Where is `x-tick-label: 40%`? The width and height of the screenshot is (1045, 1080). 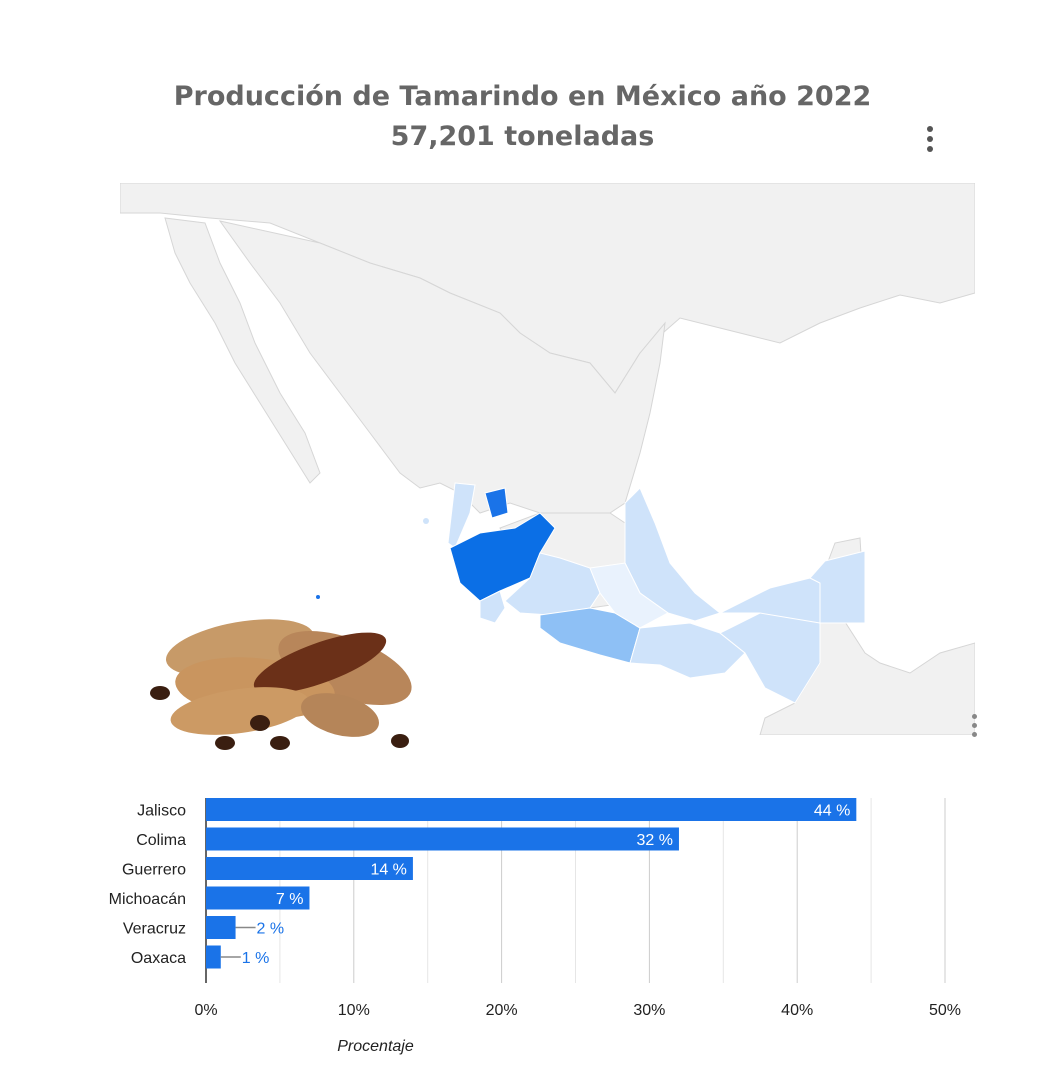 x-tick-label: 40% is located at coordinates (797, 1010).